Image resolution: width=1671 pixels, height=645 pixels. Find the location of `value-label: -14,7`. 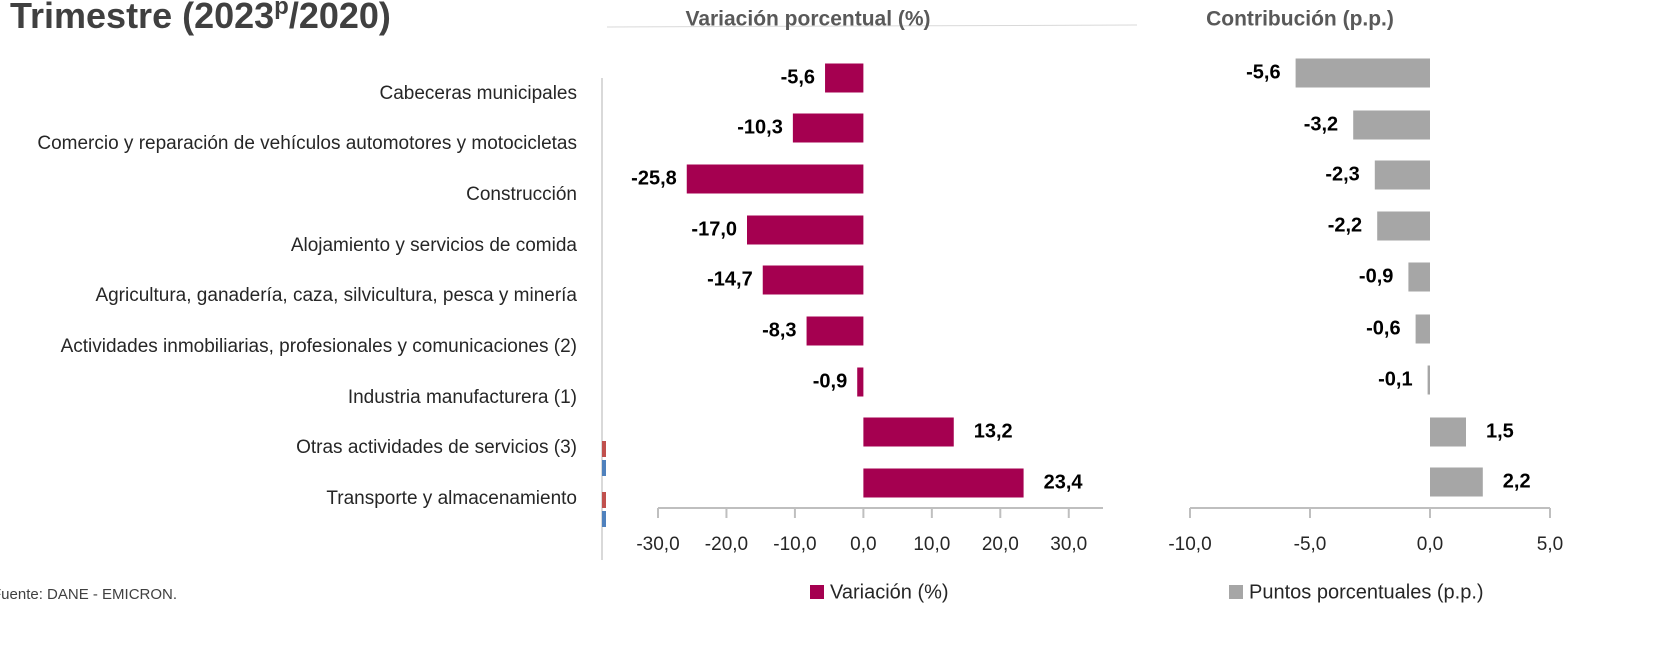

value-label: -14,7 is located at coordinates (730, 279).